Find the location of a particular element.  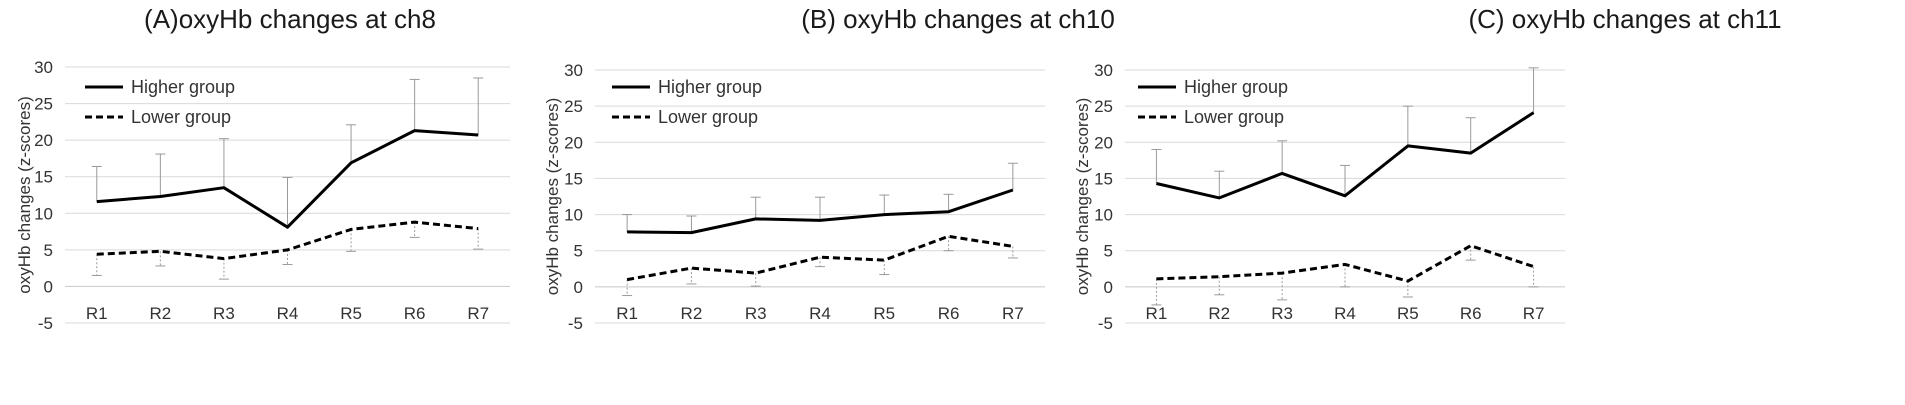

panel-title: (C) oxyHb changes at ch11 is located at coordinates (1624, 19).